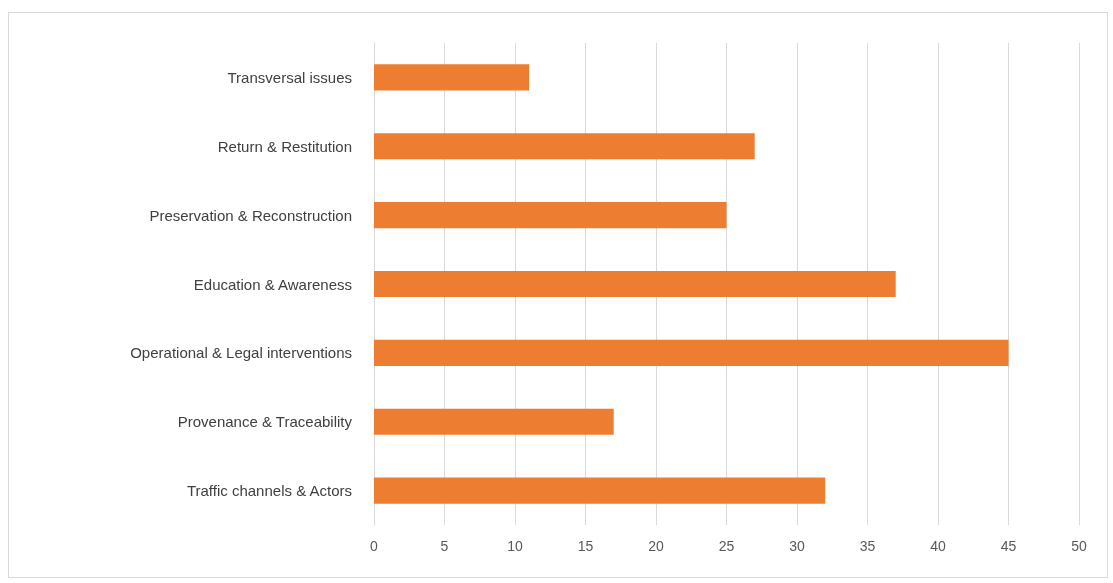 This screenshot has height=583, width=1113. What do you see at coordinates (241, 353) in the screenshot?
I see `y-tick-label: Operational & Legal interventions` at bounding box center [241, 353].